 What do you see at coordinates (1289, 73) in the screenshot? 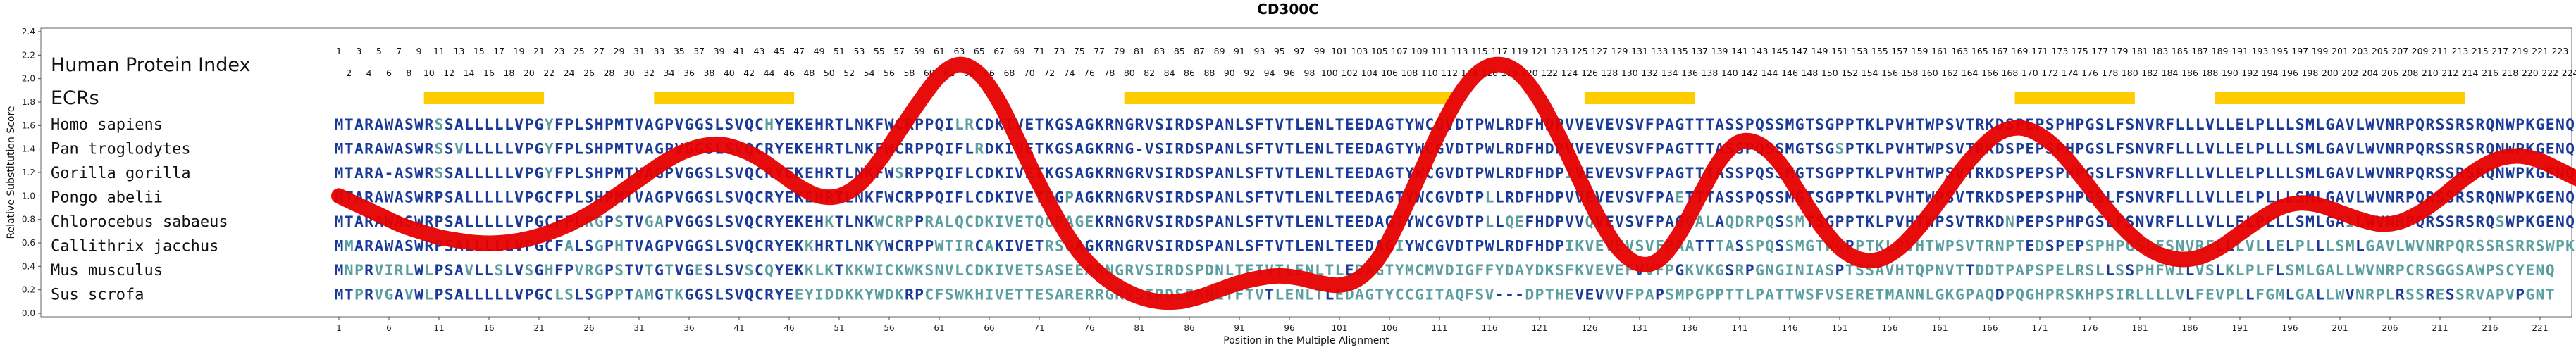
I see `protein-index-label: 96` at bounding box center [1289, 73].